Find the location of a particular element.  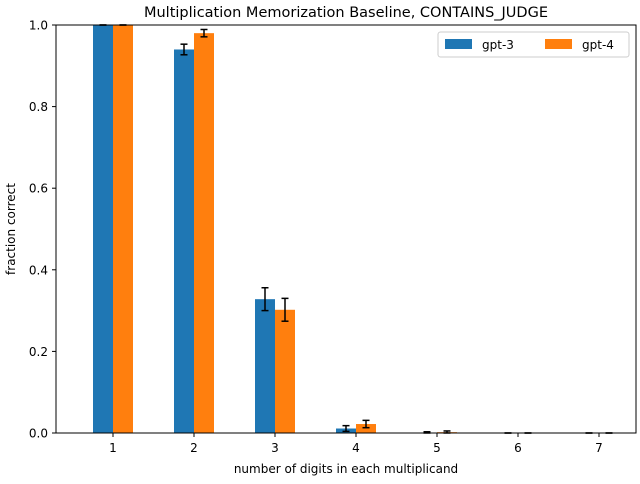

x-tick-label: 6 is located at coordinates (518, 448).